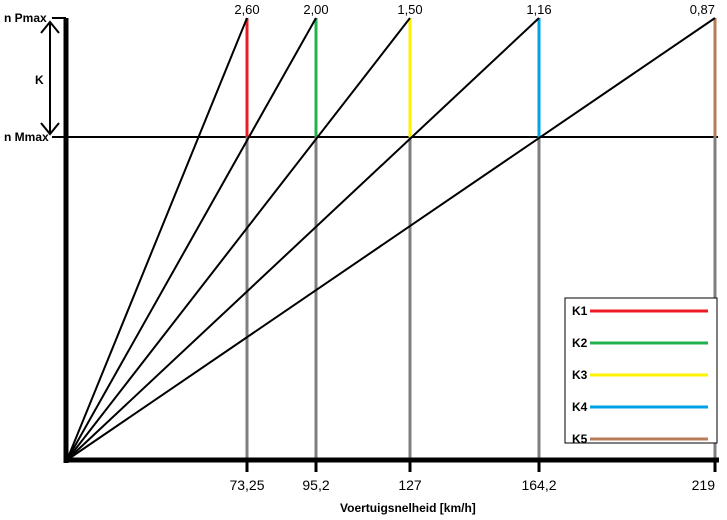 This screenshot has width=727, height=520. Describe the element at coordinates (315, 9) in the screenshot. I see `ratio-label-k2: 2,00` at that location.